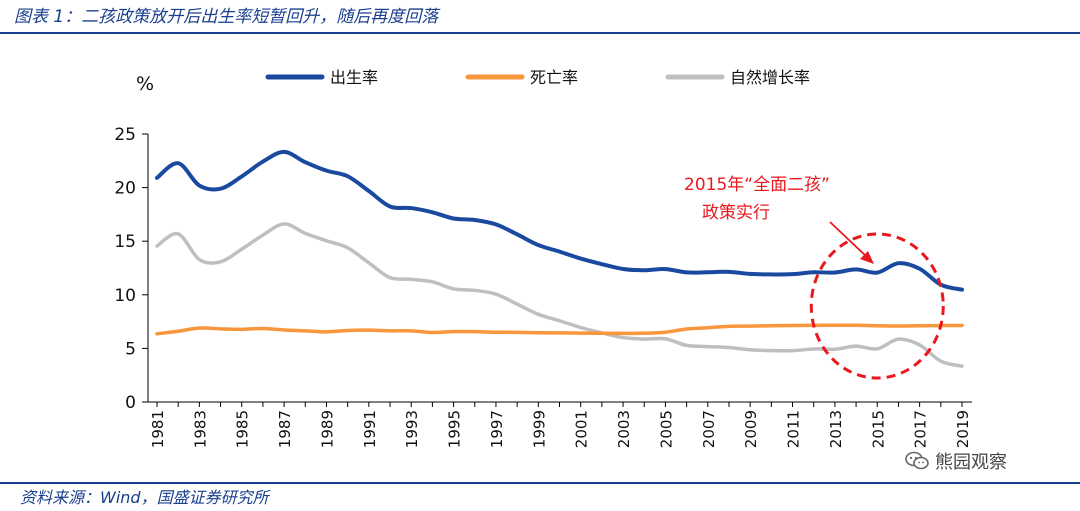  I want to click on x-tick-label: 1991, so click(370, 429).